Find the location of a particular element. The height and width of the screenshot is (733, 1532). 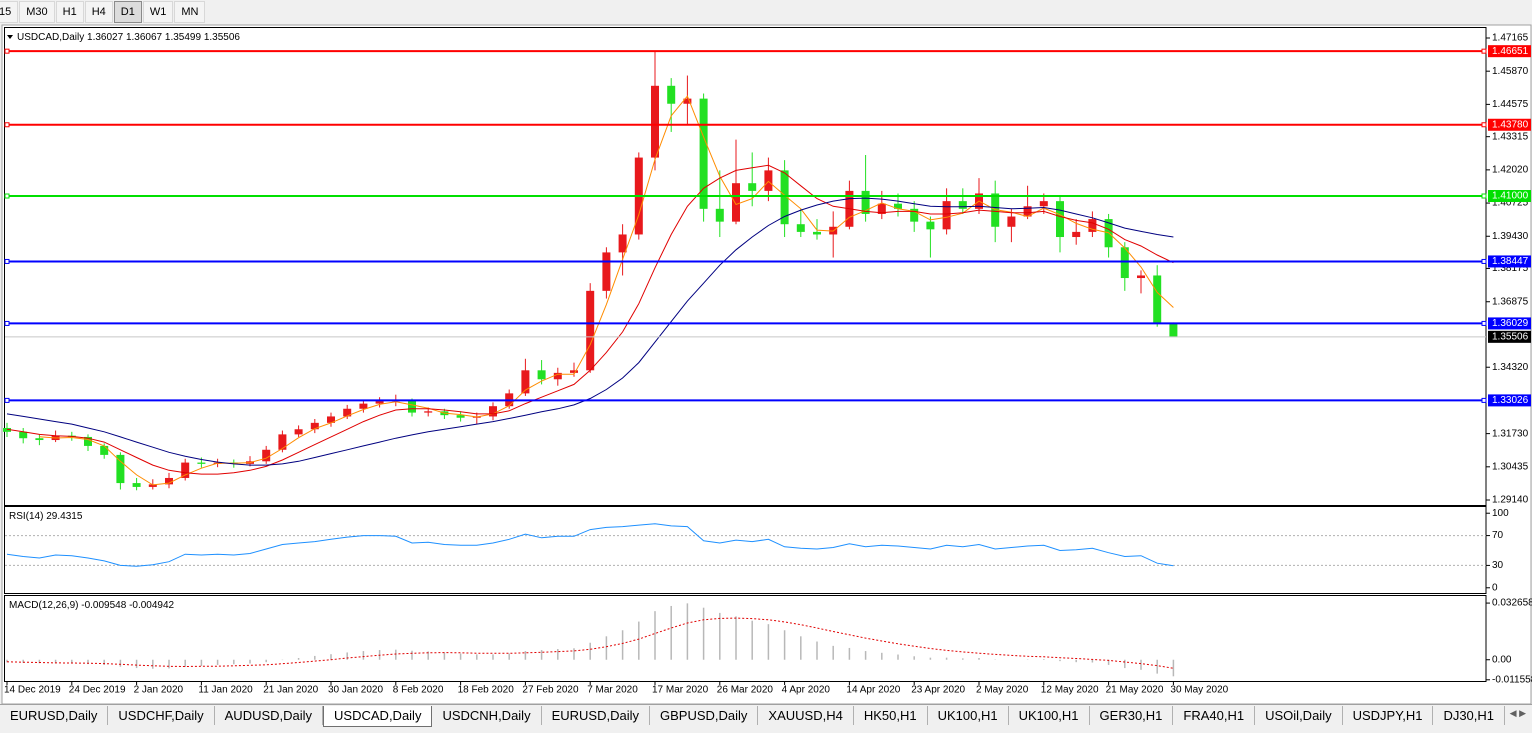

x-tick-label: 2 Jan 2020 is located at coordinates (159, 690).